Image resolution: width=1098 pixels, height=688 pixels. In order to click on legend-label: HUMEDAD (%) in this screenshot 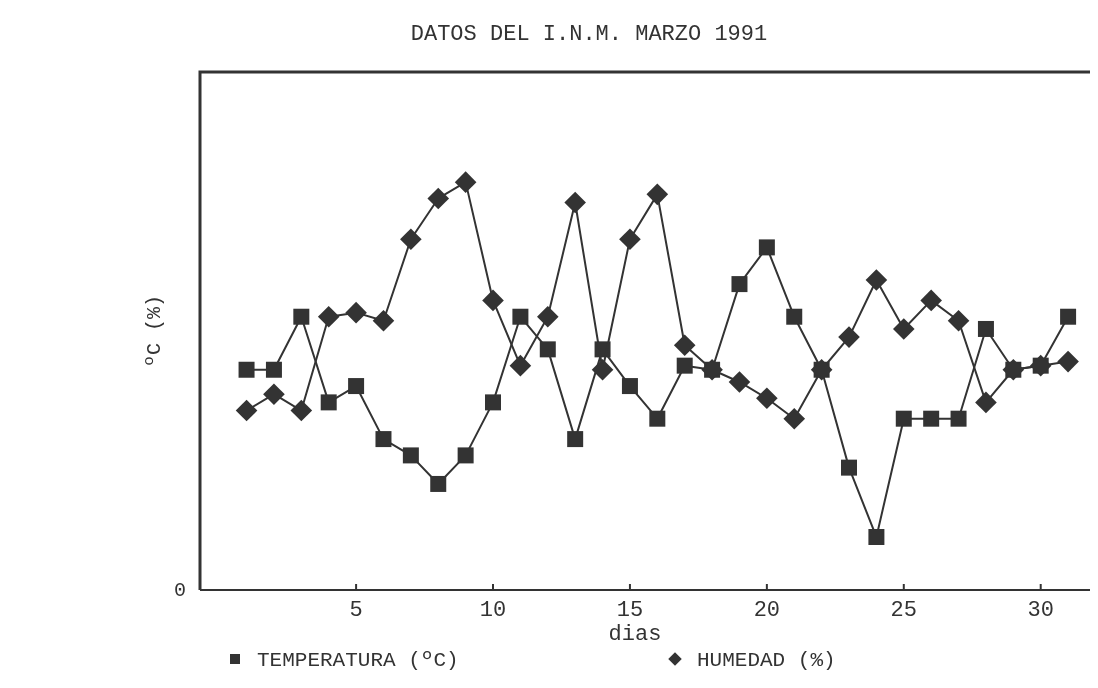, I will do `click(766, 660)`.